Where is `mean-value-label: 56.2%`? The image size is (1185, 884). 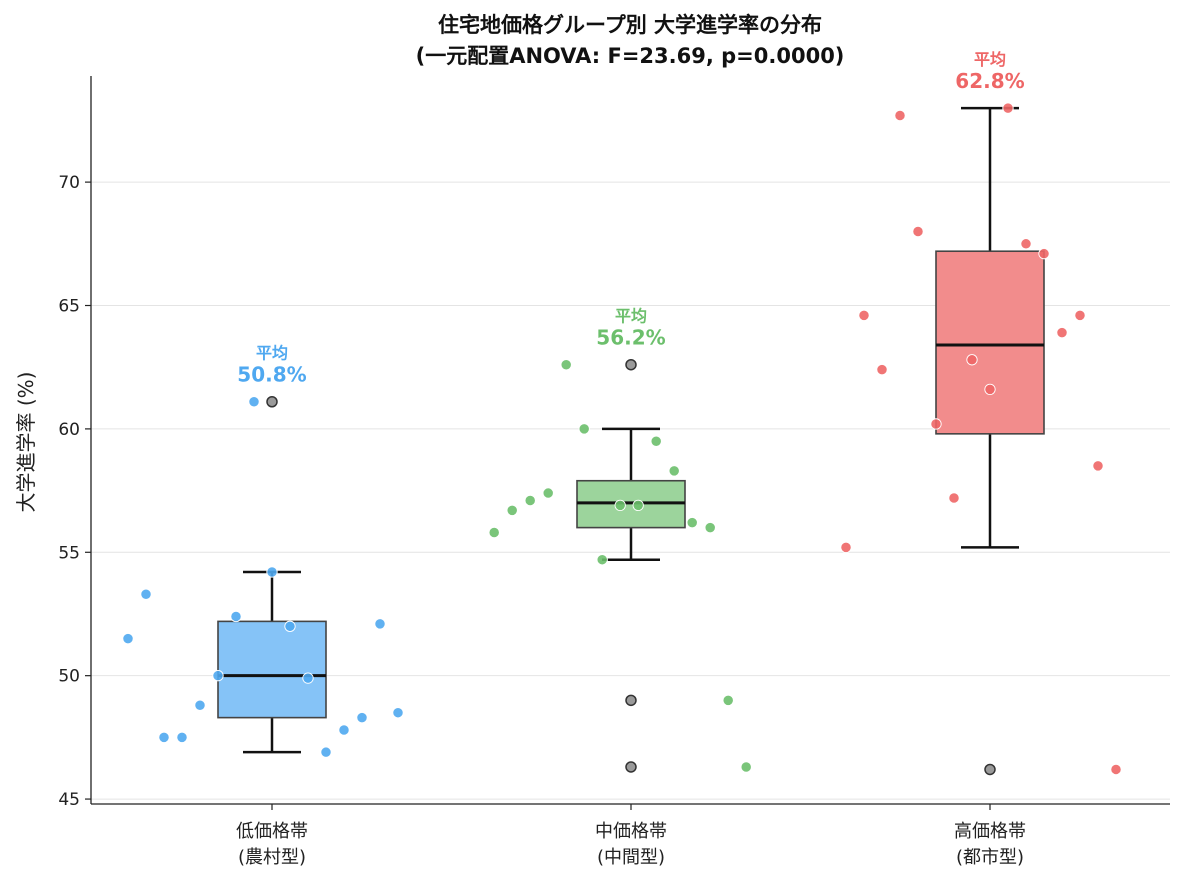 mean-value-label: 56.2% is located at coordinates (630, 338).